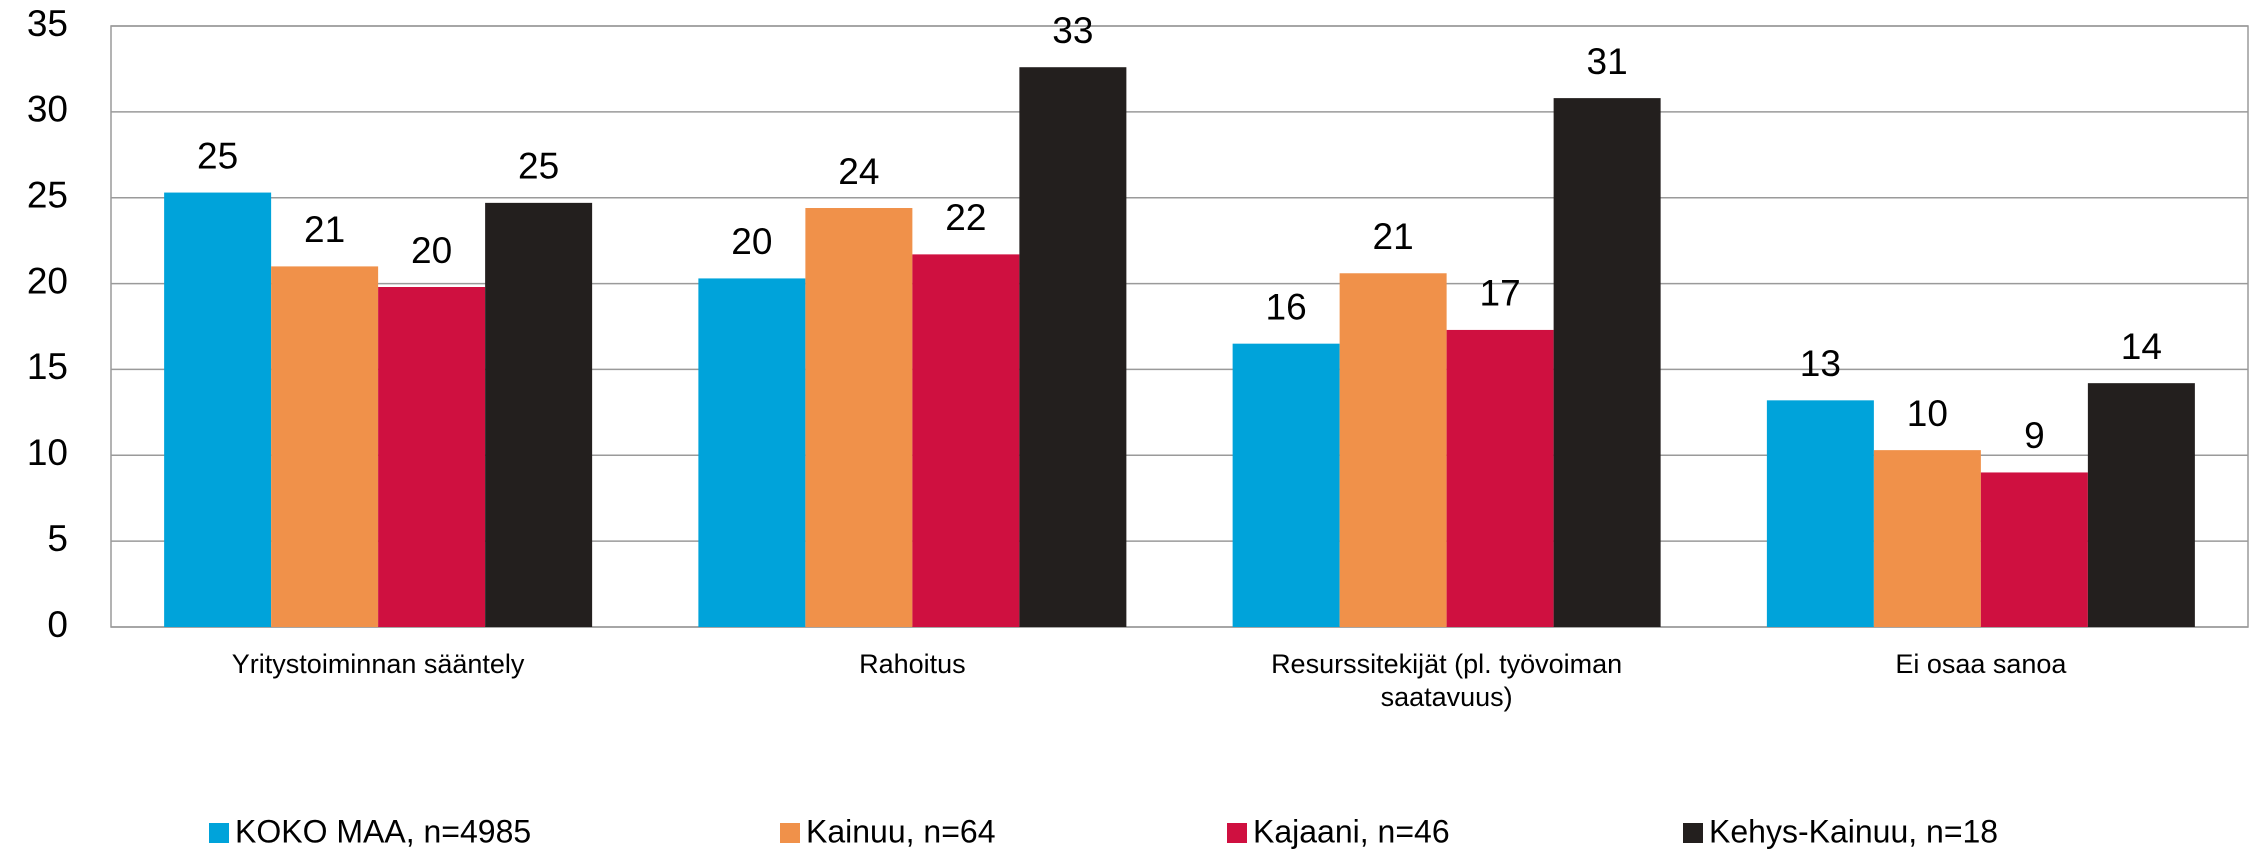 This screenshot has height=852, width=2260. What do you see at coordinates (57, 624) in the screenshot?
I see `y-tick-label: 0` at bounding box center [57, 624].